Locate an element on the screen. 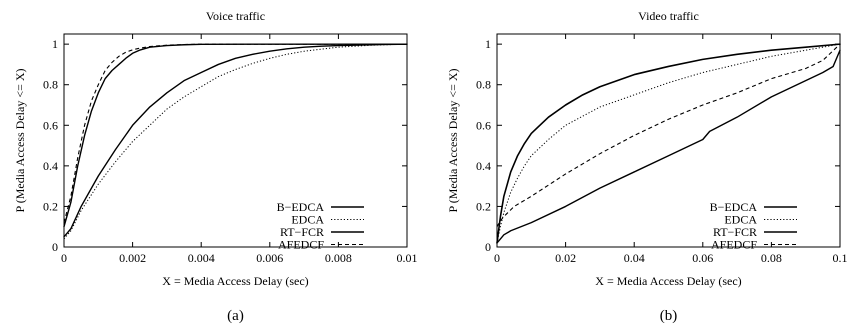 Image resolution: width=854 pixels, height=329 pixels. x-tick-label: 0.1 is located at coordinates (840, 258).